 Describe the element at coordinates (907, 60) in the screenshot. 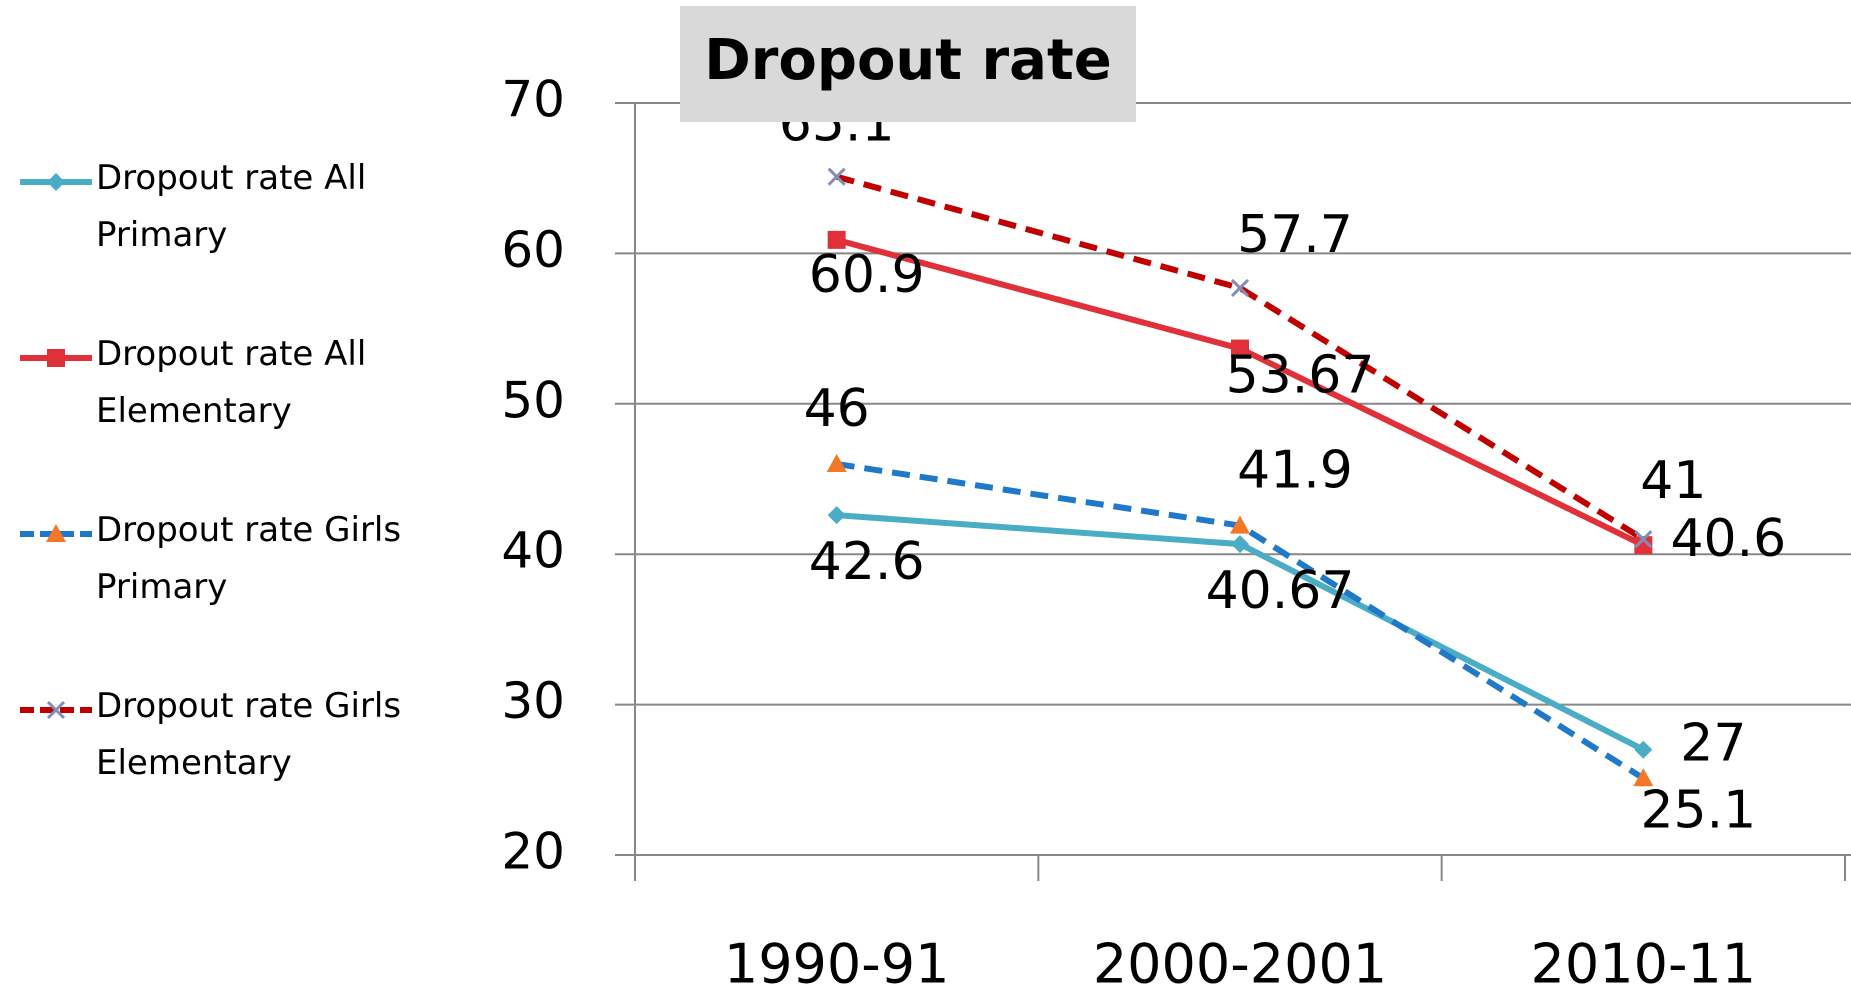

I see `chart-title: Dropout rate` at that location.